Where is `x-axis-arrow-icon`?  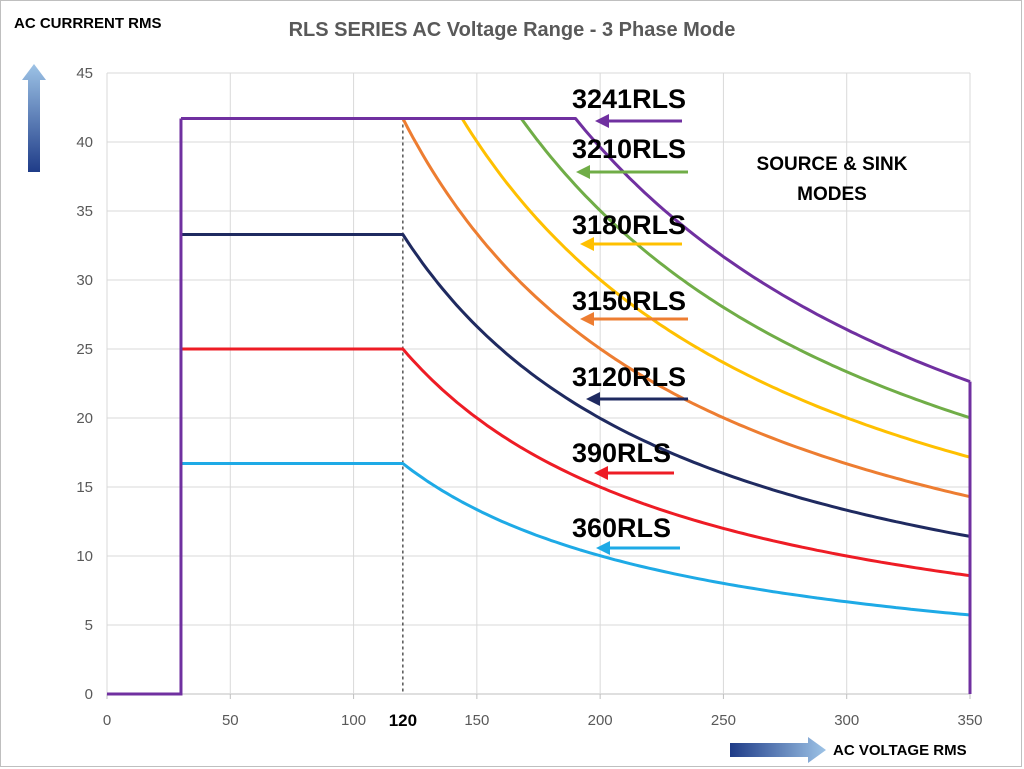 x-axis-arrow-icon is located at coordinates (778, 750).